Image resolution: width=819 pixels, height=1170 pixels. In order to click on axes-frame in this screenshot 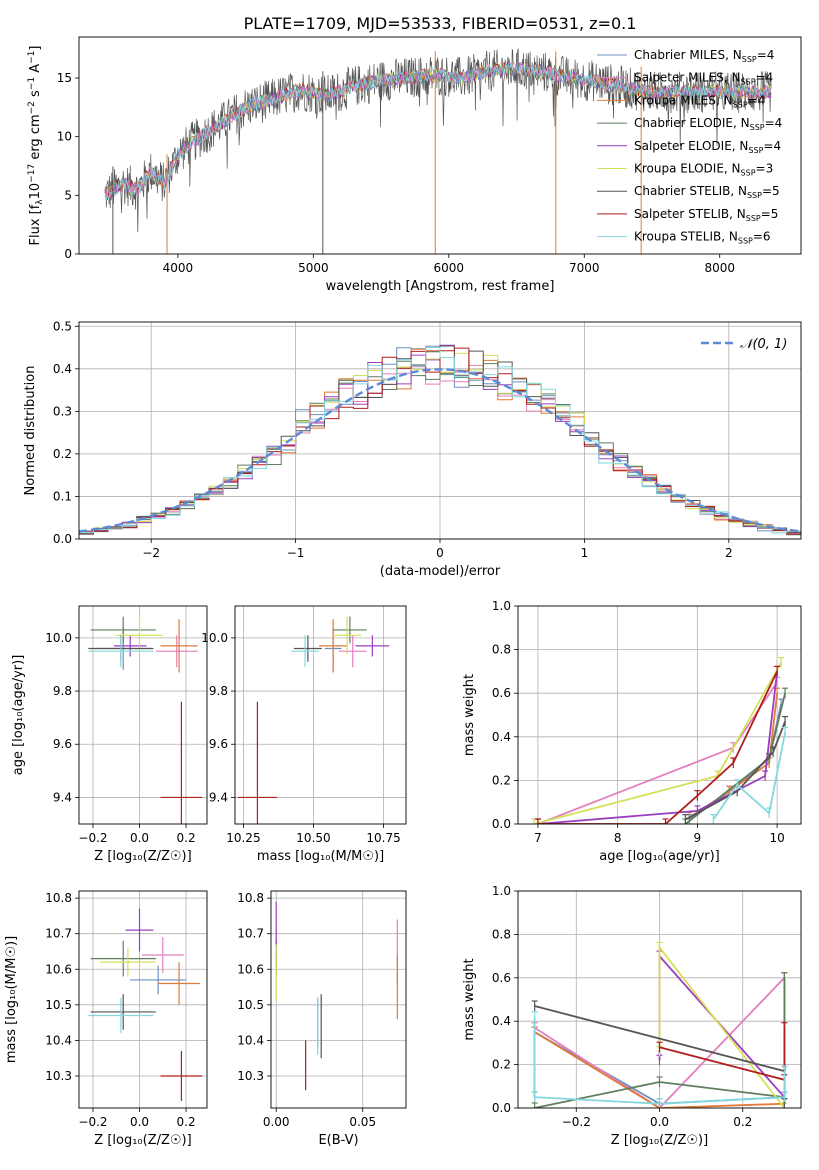, I will do `click(143, 999)`.